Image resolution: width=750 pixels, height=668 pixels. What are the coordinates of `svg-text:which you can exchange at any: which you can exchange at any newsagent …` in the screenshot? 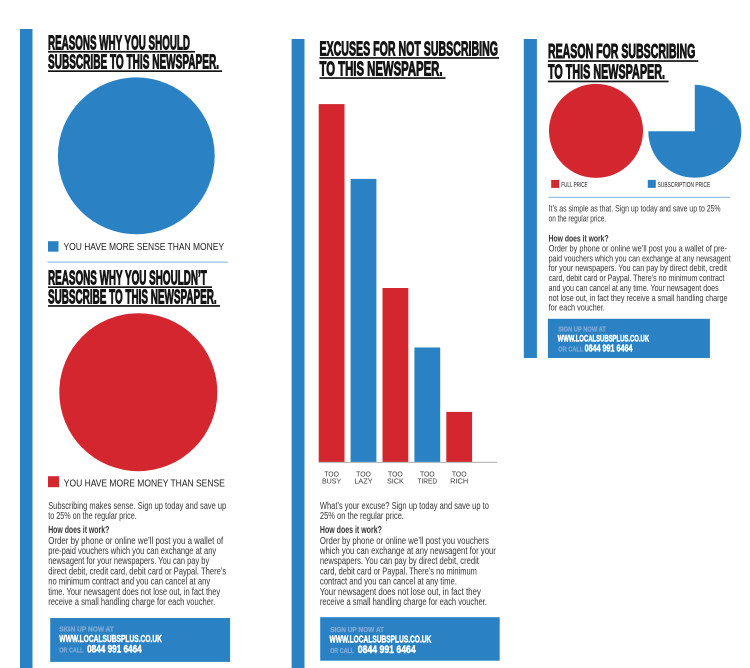 It's located at (407, 551).